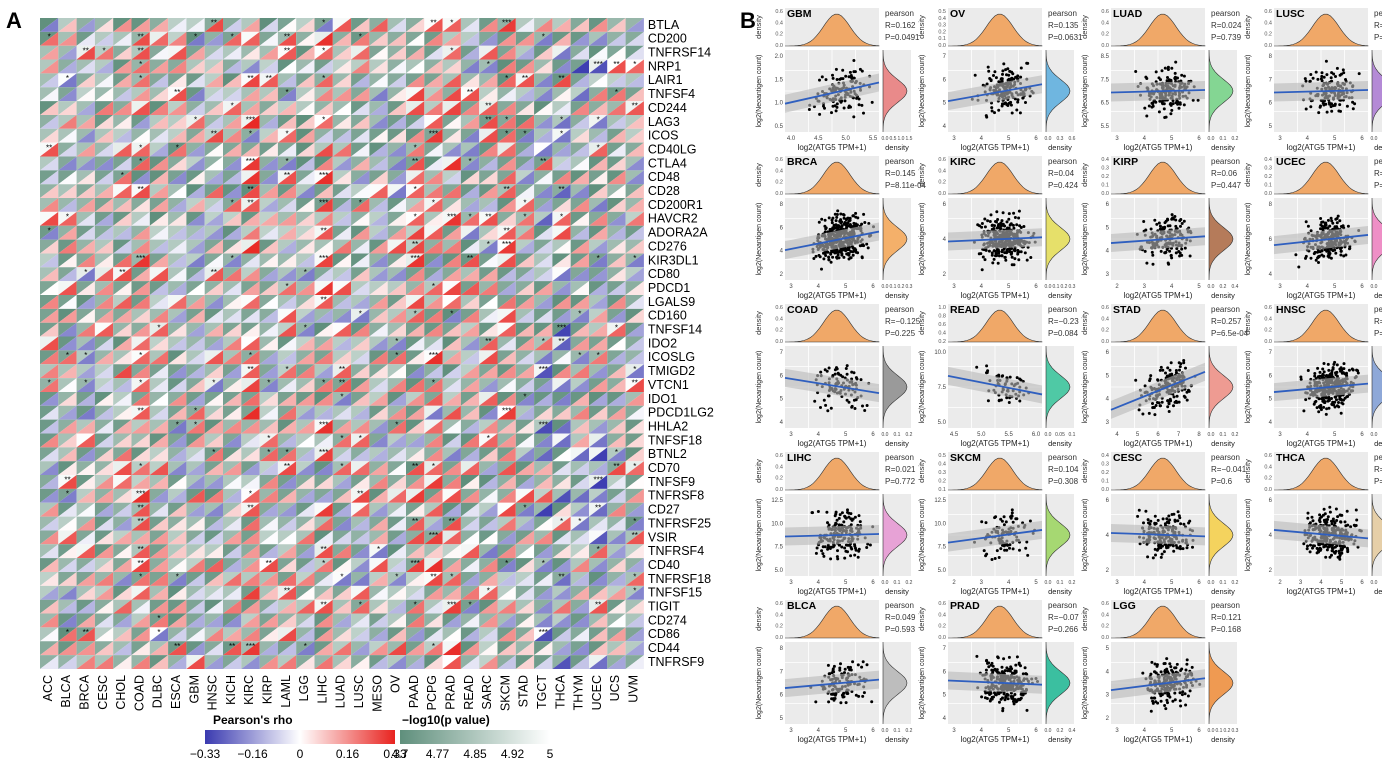 This screenshot has height=761, width=1382. What do you see at coordinates (342, 383) in the screenshot?
I see `significance-stars: **` at bounding box center [342, 383].